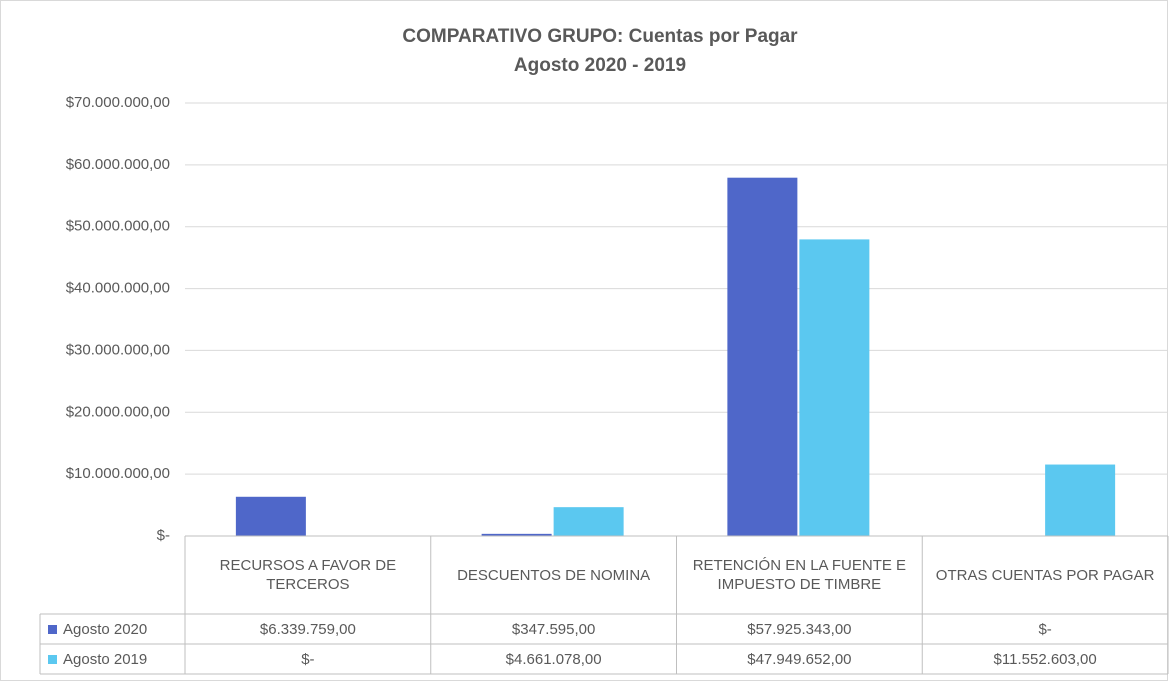 This screenshot has width=1170, height=683. What do you see at coordinates (105, 659) in the screenshot?
I see `legend-label: Agosto 2019` at bounding box center [105, 659].